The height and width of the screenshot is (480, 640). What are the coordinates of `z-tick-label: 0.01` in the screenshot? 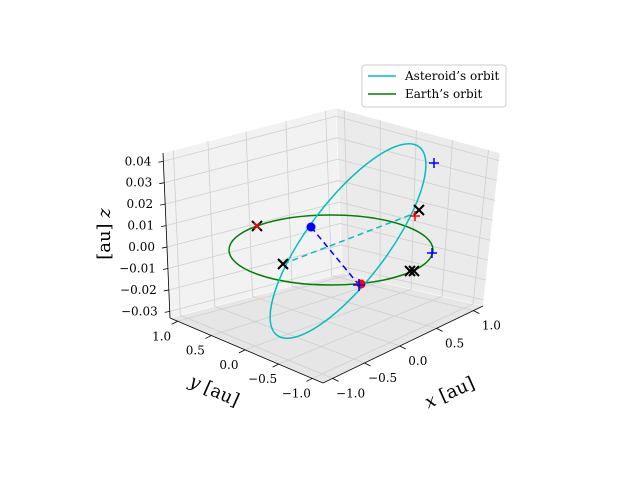 It's located at (140, 226).